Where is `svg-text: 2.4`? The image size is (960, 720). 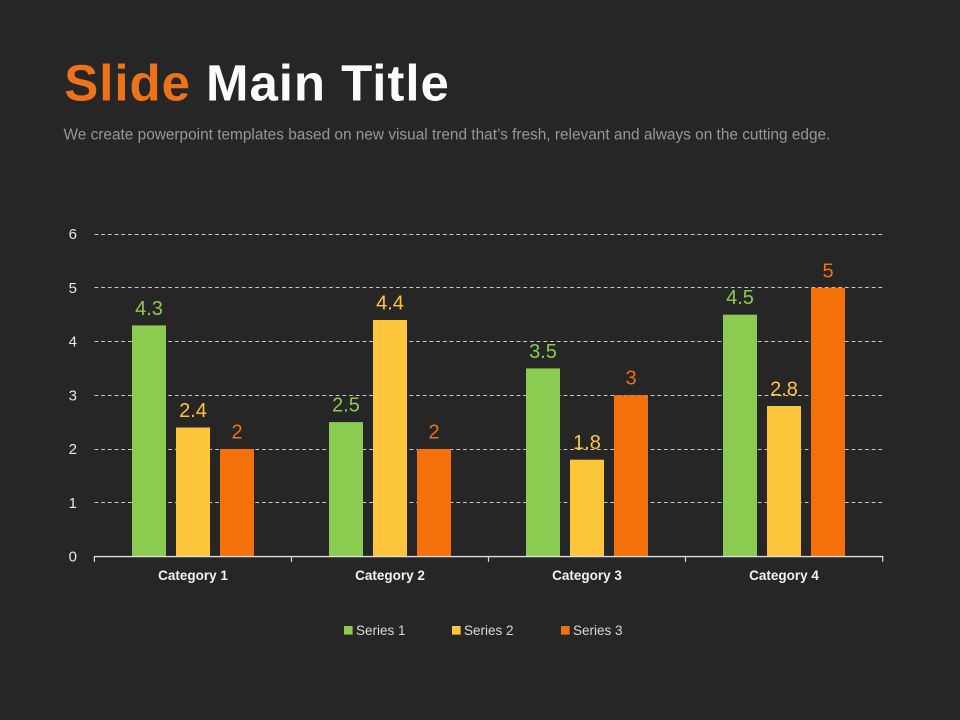 svg-text: 2.4 is located at coordinates (193, 411).